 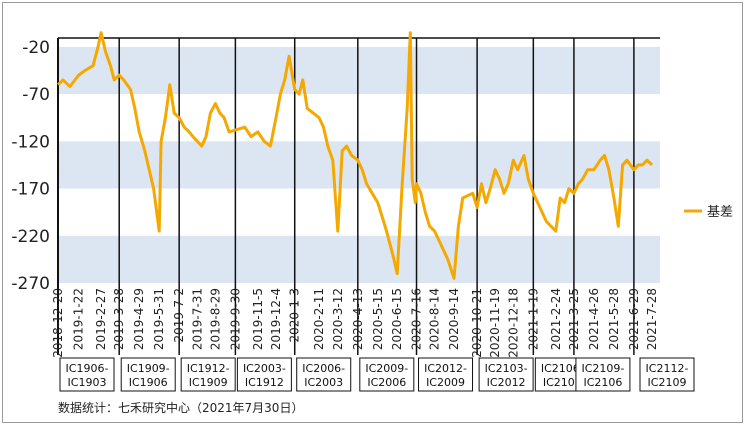 What do you see at coordinates (602, 382) in the screenshot?
I see `contract-label: IC2106` at bounding box center [602, 382].